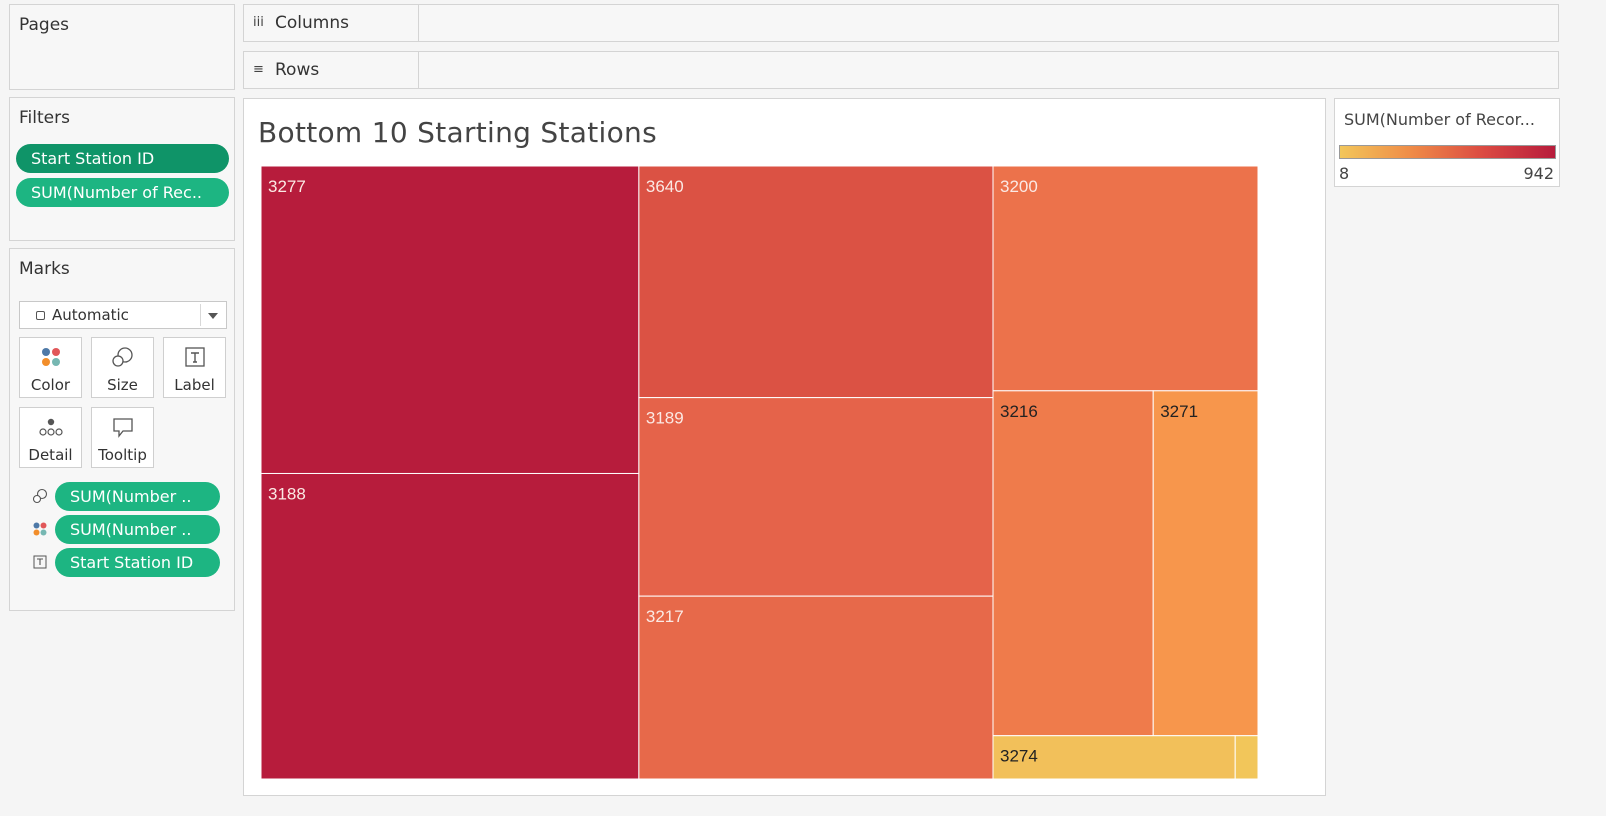 The image size is (1606, 816). I want to click on marks-pill-label: Start Station ID, so click(137, 562).